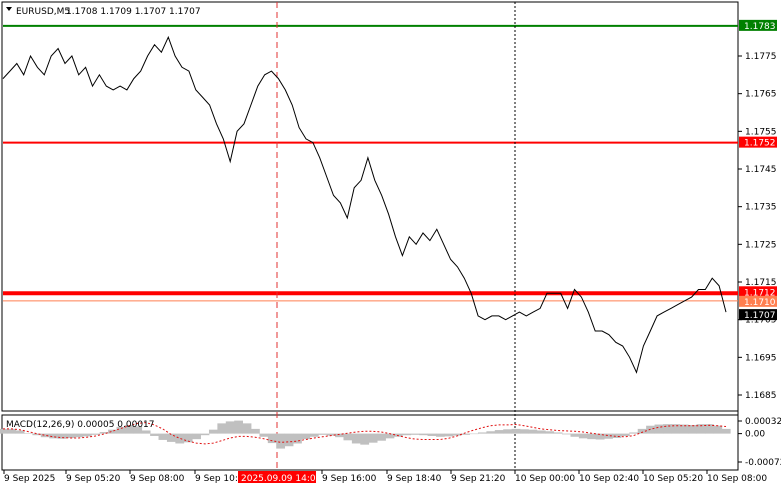 This screenshot has height=492, width=781. I want to click on price-tag-label: 1.1783, so click(760, 27).